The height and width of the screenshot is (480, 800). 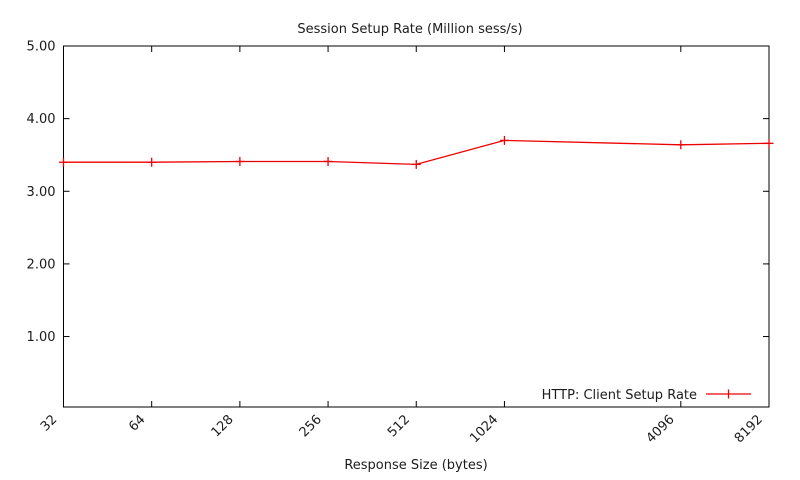 I want to click on y-tick-label: 3.00, so click(x=41, y=192).